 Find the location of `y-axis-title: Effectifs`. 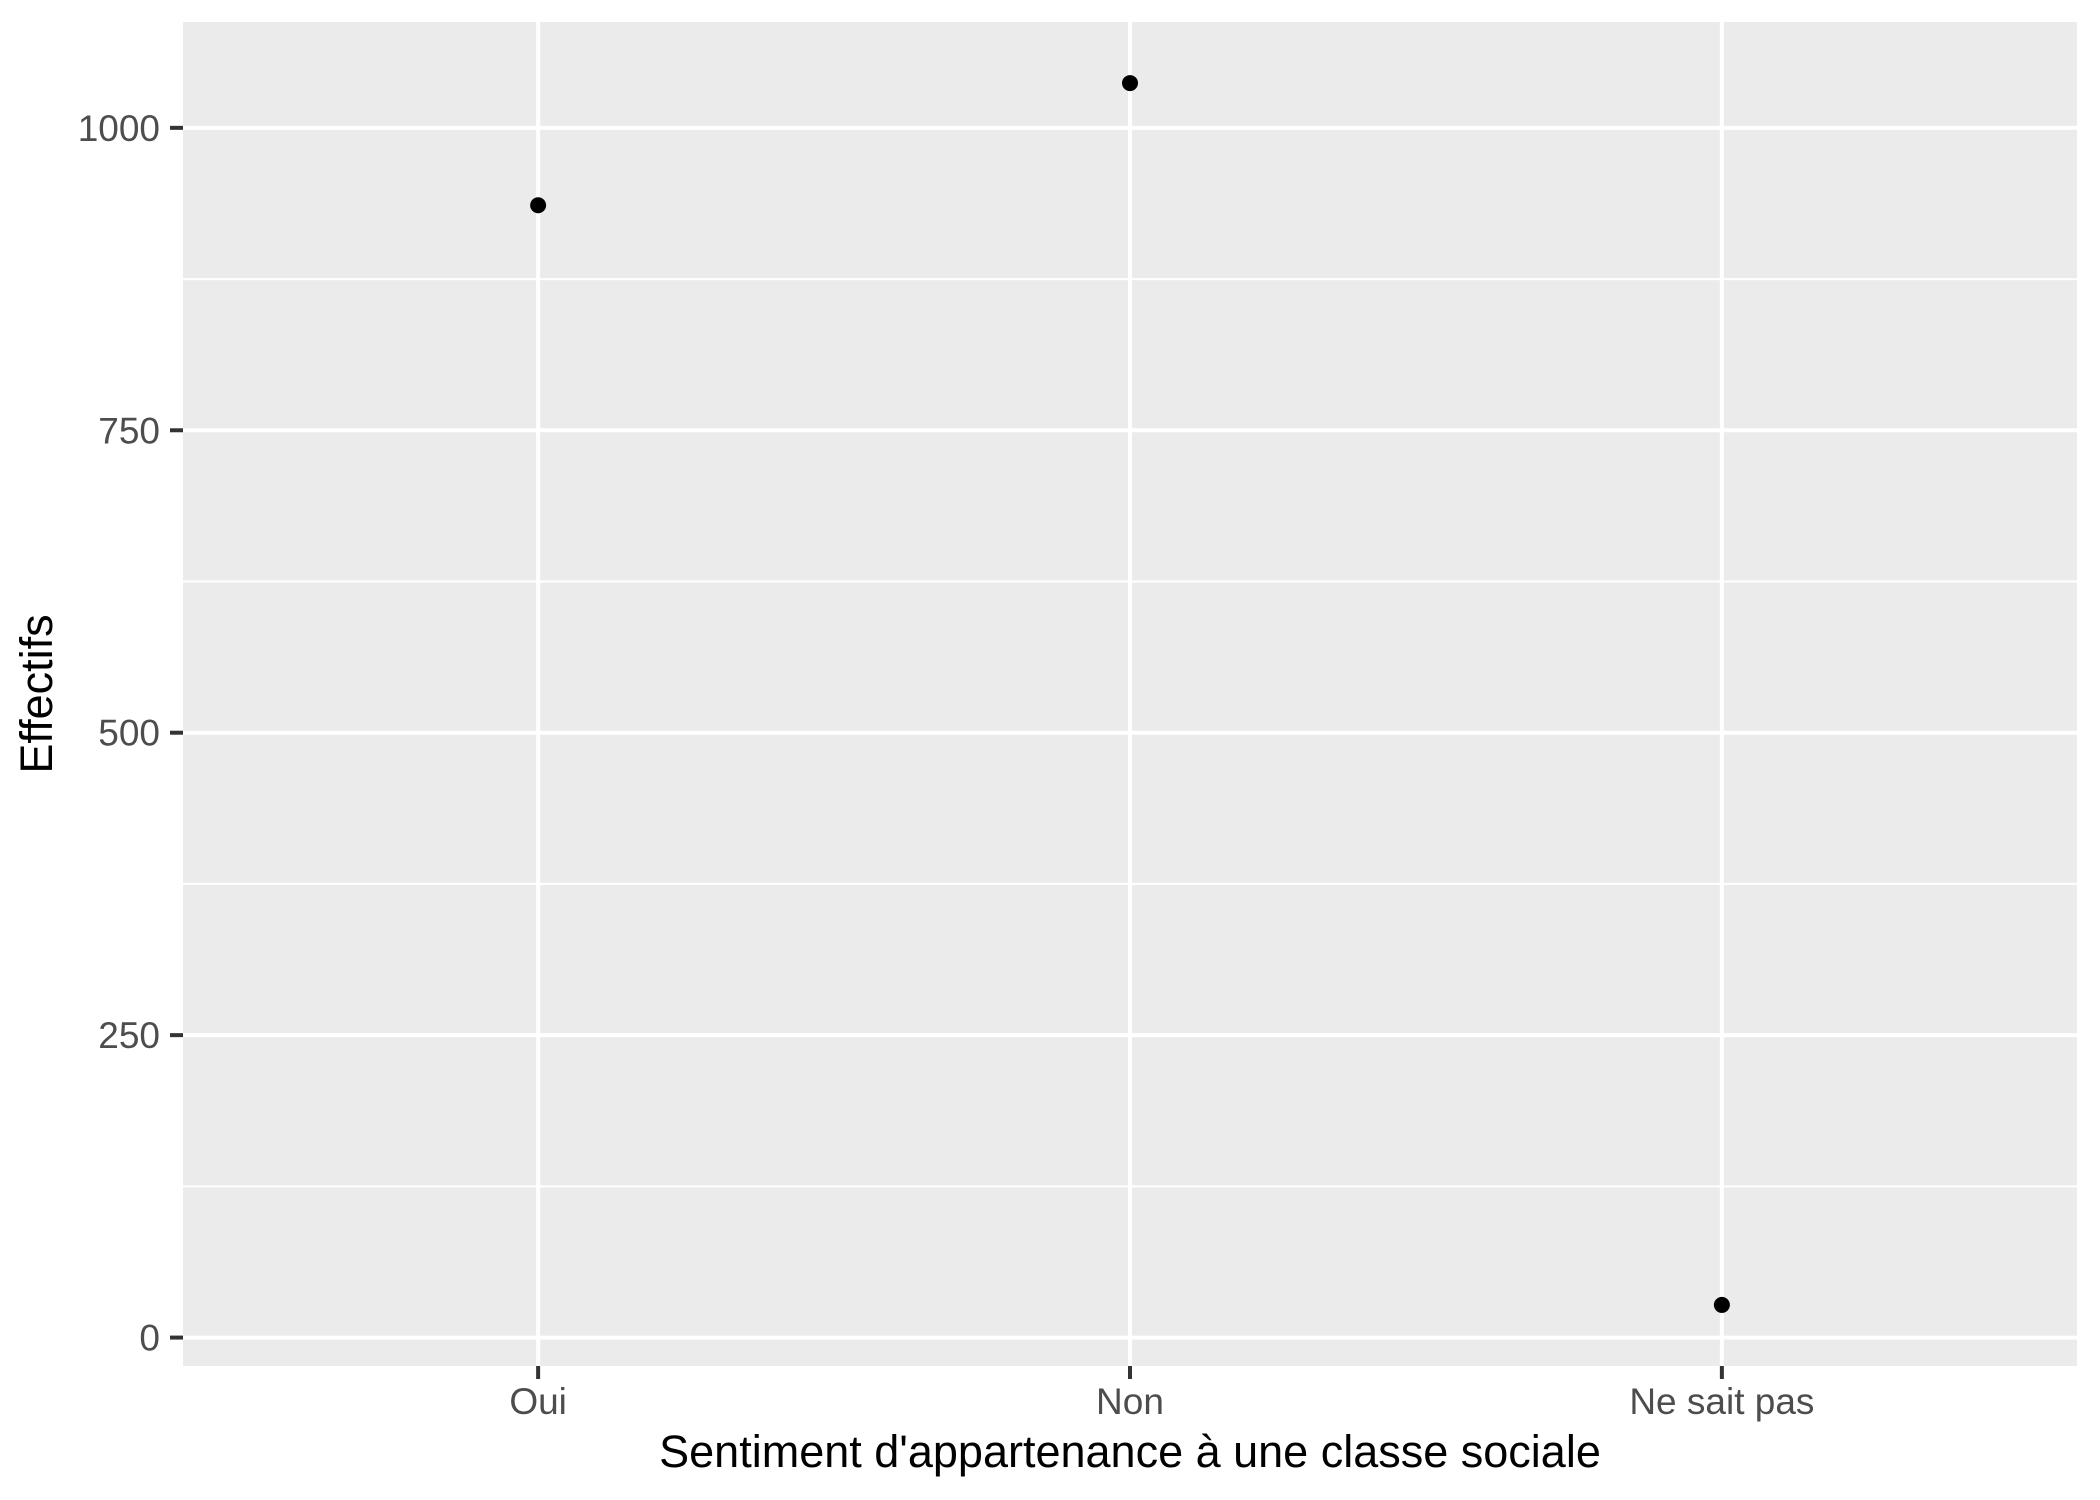

y-axis-title: Effectifs is located at coordinates (36, 693).